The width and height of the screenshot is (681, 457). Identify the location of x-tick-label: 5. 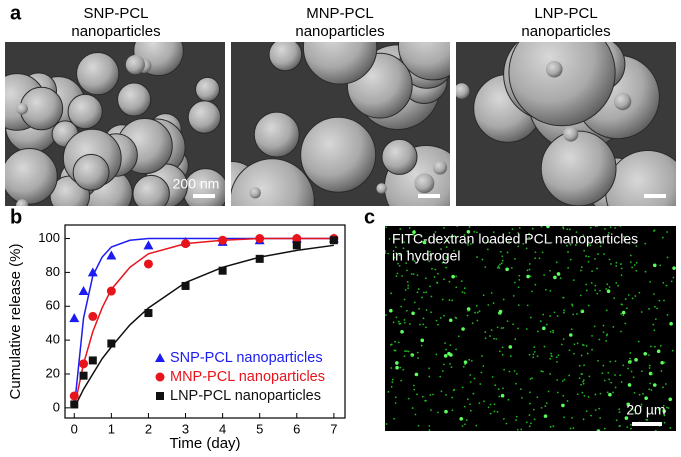
(259, 428).